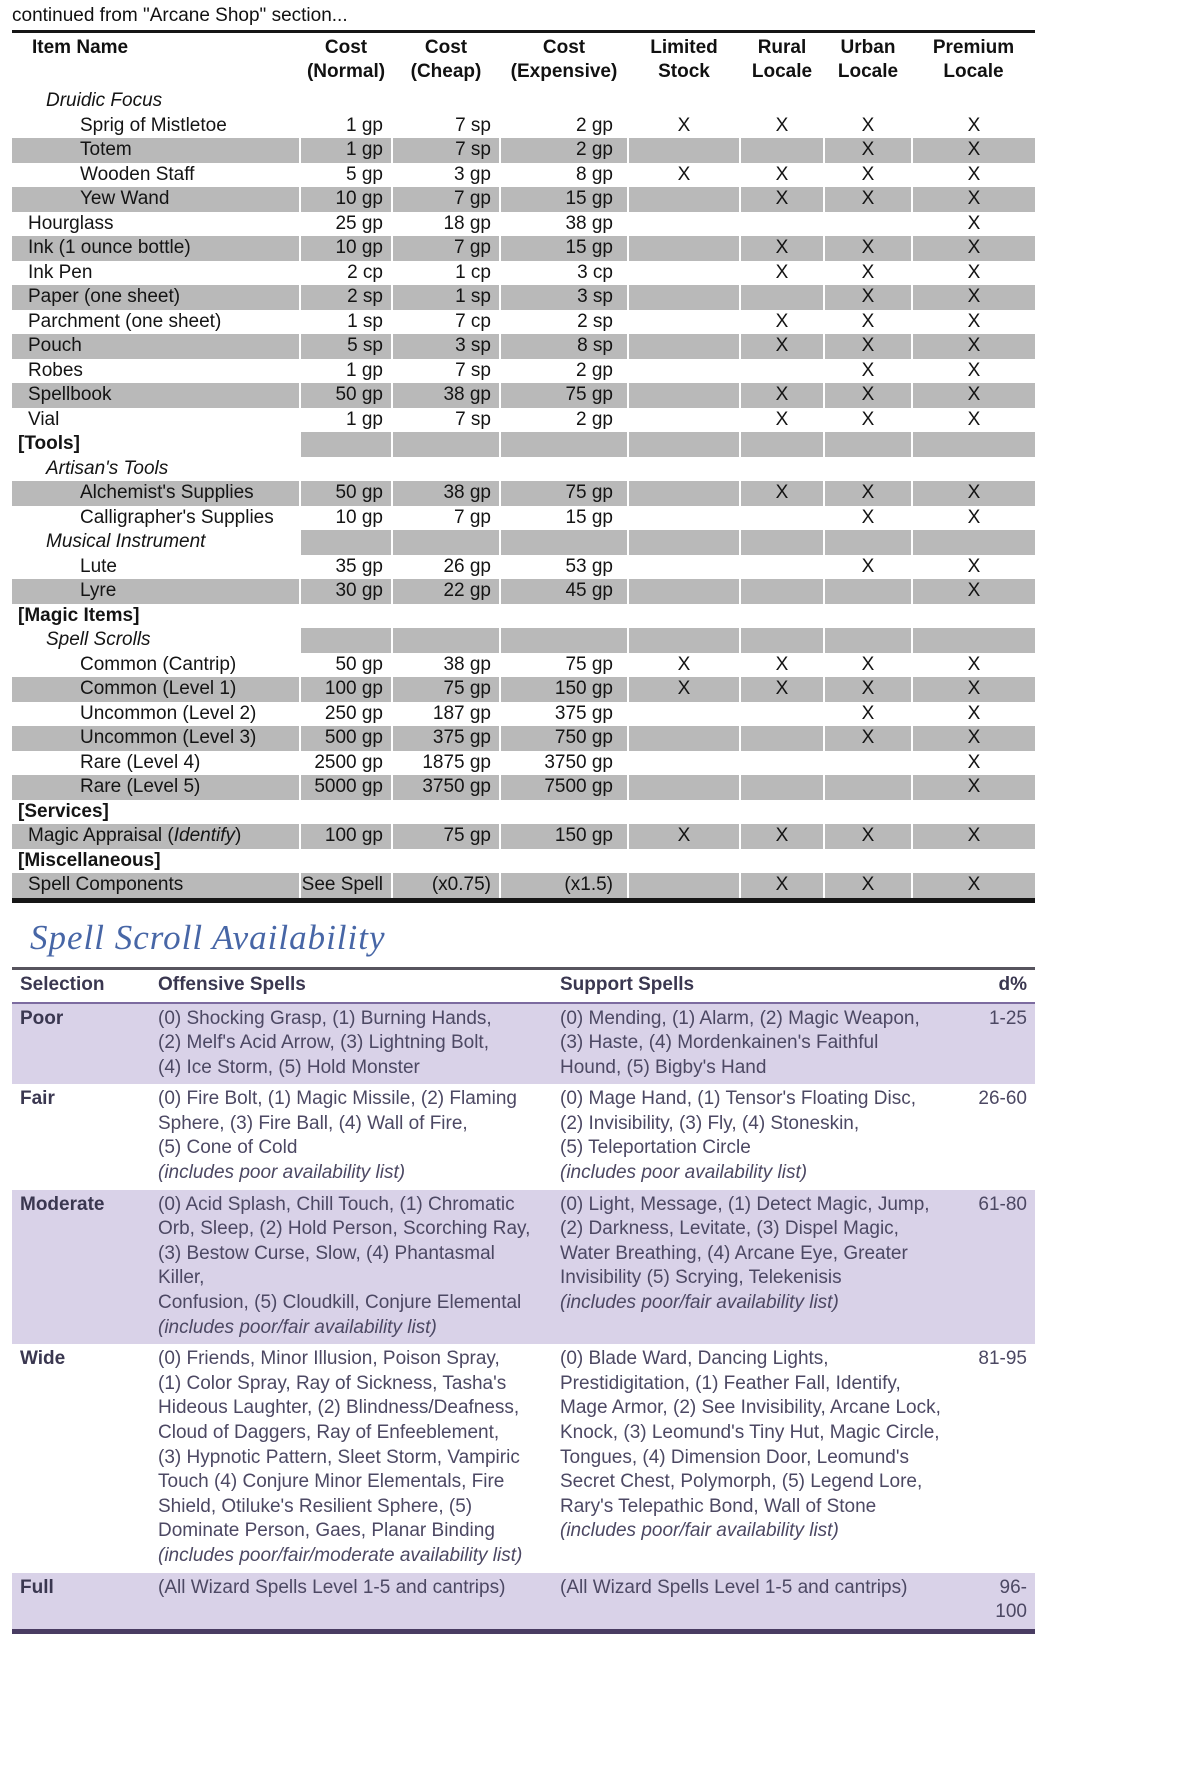  What do you see at coordinates (563, 272) in the screenshot?
I see `cost-expensive-cell: 3 cp` at bounding box center [563, 272].